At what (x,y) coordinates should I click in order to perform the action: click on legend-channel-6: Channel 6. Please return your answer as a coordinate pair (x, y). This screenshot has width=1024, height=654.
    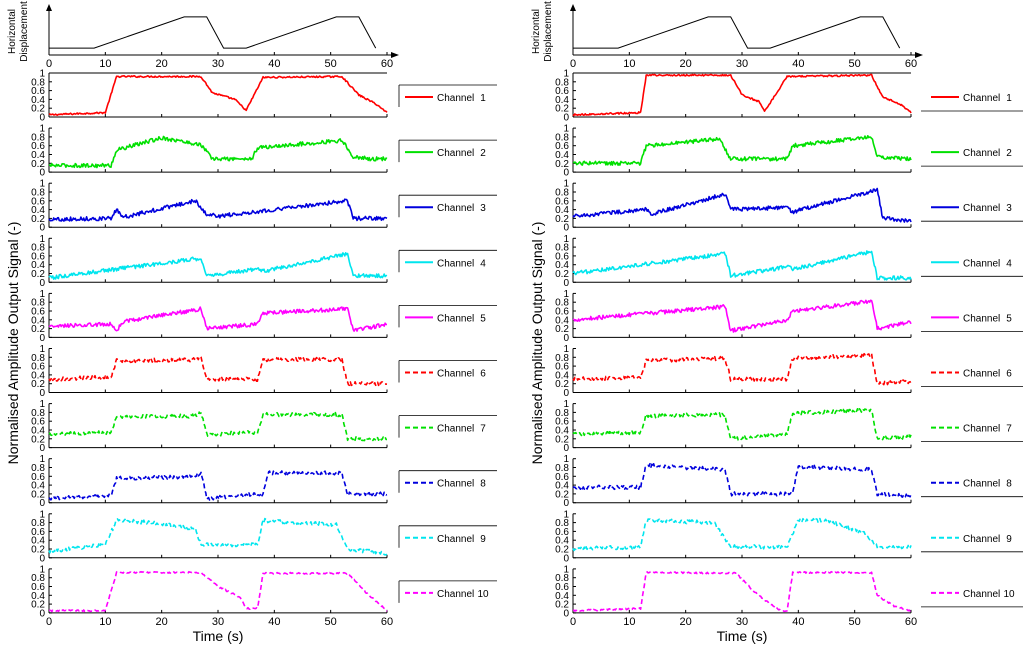
    Looking at the image, I should click on (972, 378).